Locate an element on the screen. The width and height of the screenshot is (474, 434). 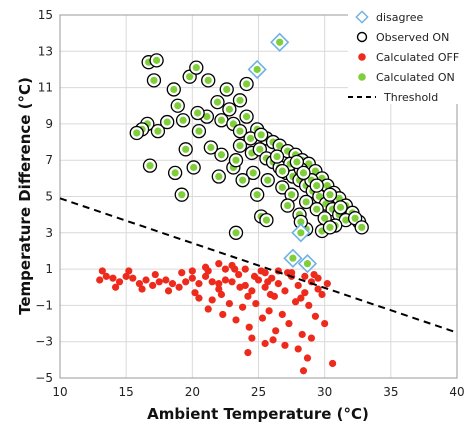
legend-background is located at coordinates (407, 54).